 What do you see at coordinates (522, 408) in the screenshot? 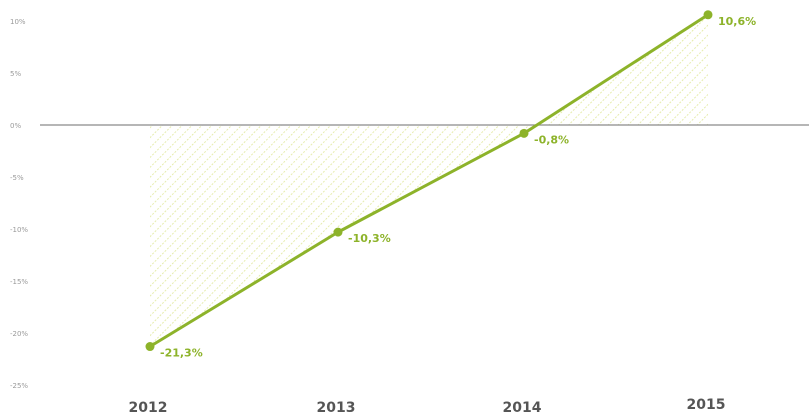
I see `x-tick-label: 2014` at bounding box center [522, 408].